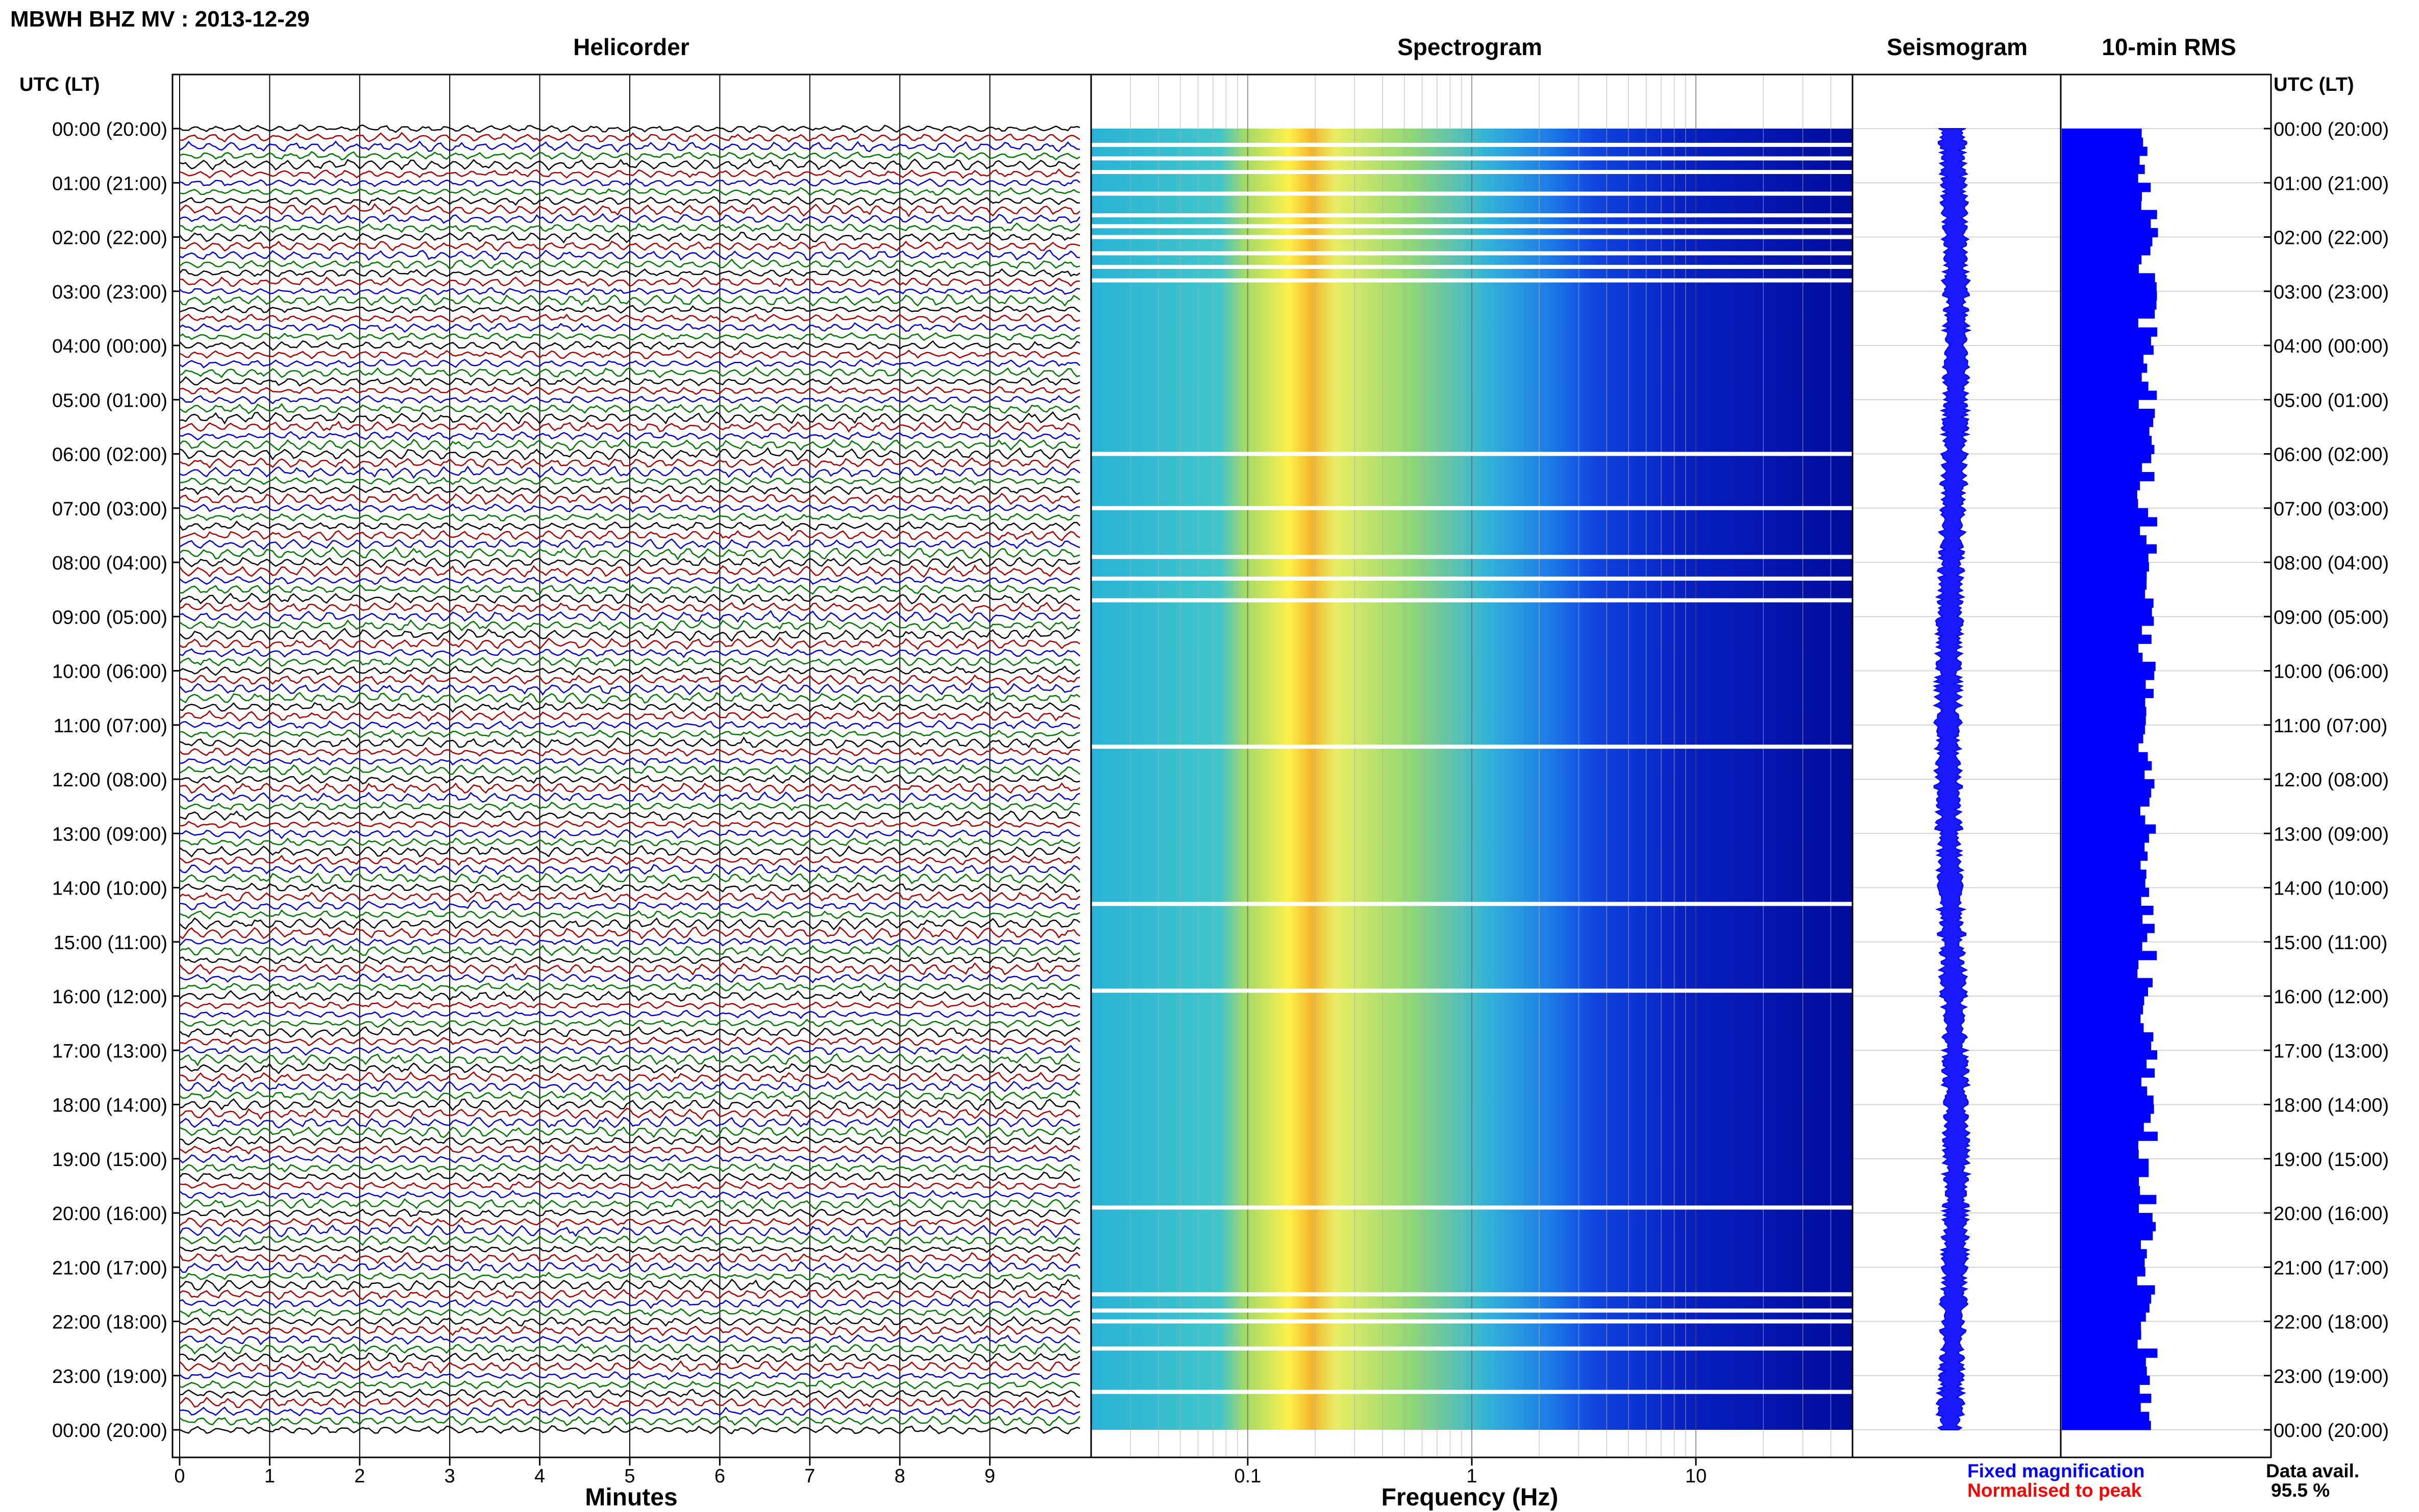 The width and height of the screenshot is (2419, 1512). Describe the element at coordinates (109, 563) in the screenshot. I see `time-tick-label-left: 08:00 (04:00)` at that location.